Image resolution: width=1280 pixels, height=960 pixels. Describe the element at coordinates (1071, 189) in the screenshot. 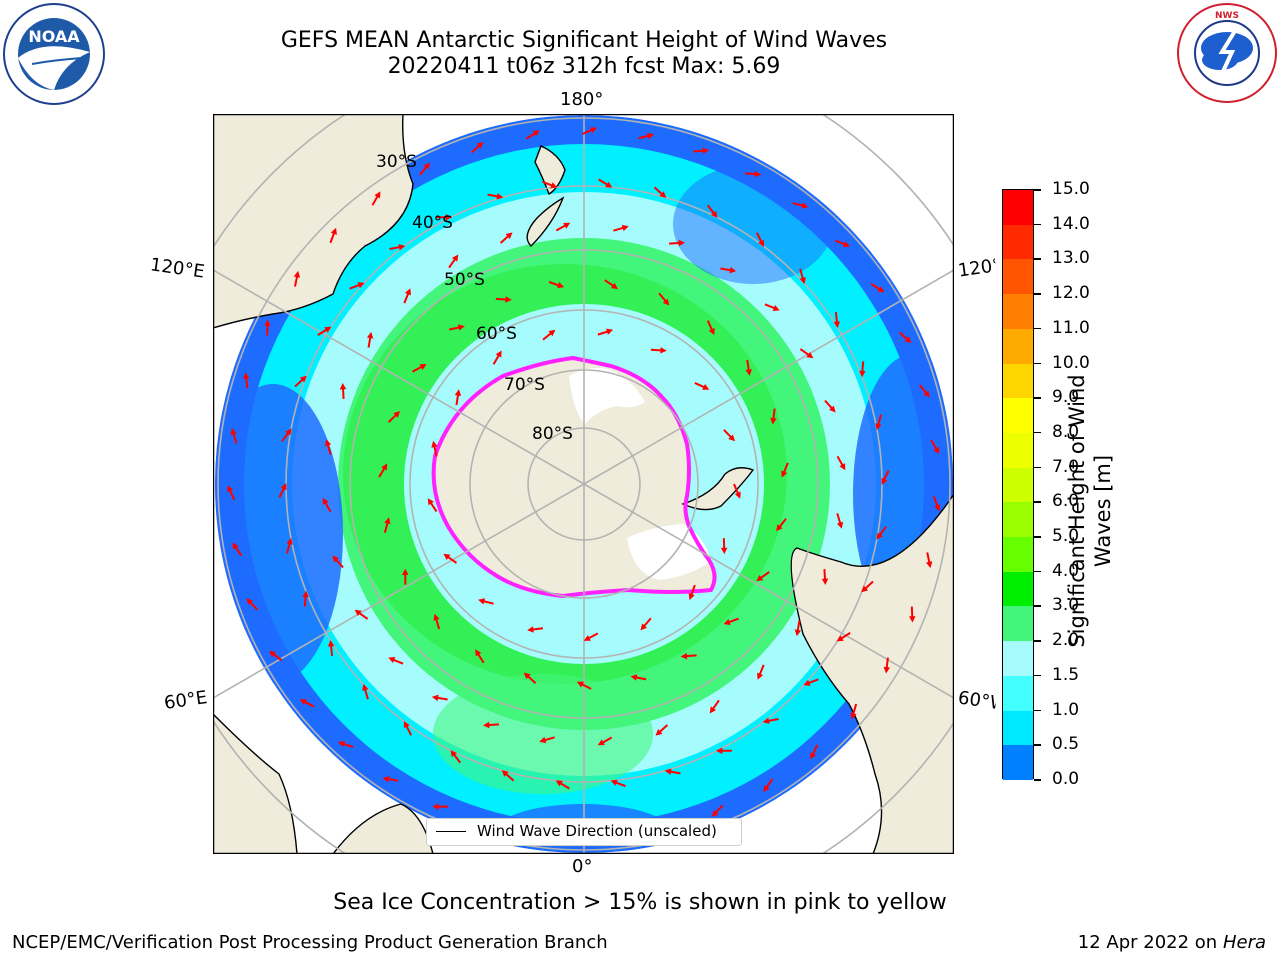

I see `colorbar-tick-label: 15.0` at that location.